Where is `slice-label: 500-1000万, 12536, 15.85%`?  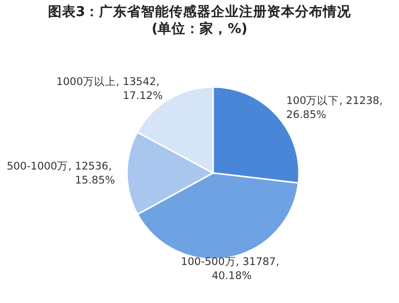
slice-label: 500-1000万, 12536, 15.85% is located at coordinates (61, 173).